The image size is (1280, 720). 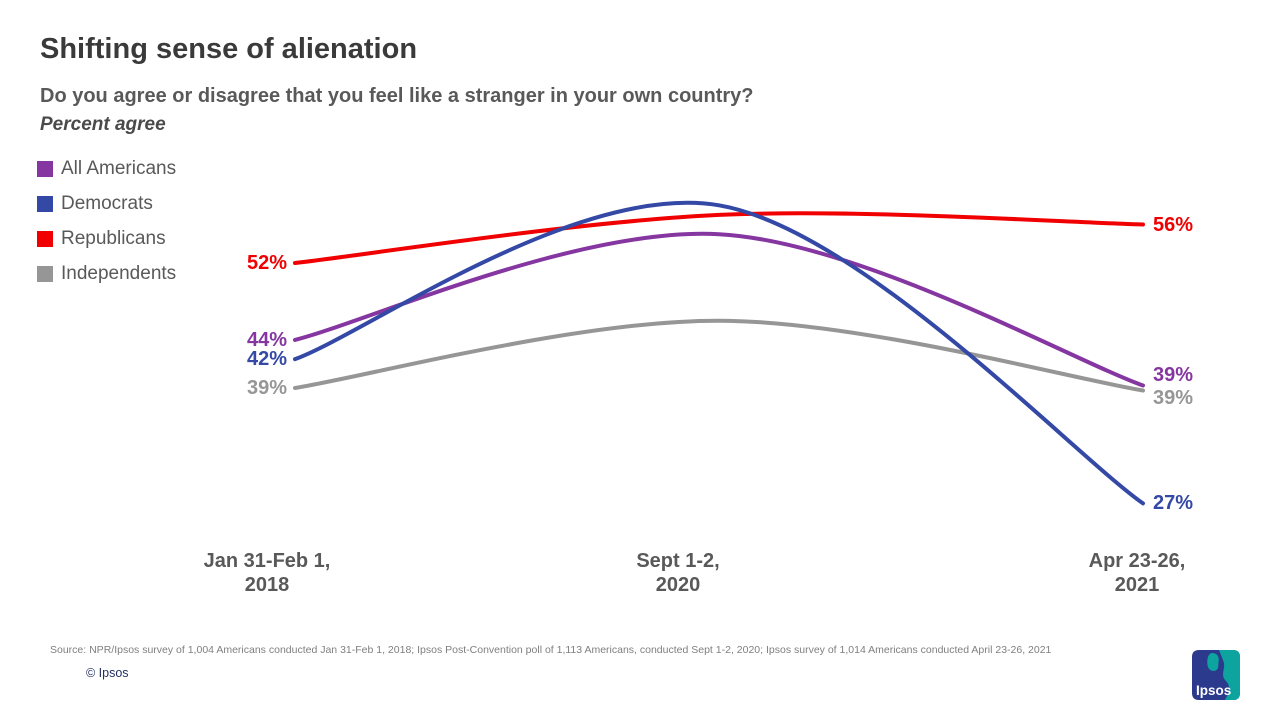 What do you see at coordinates (678, 561) in the screenshot?
I see `x-axis-label-2-dates: Sept 1-2,` at bounding box center [678, 561].